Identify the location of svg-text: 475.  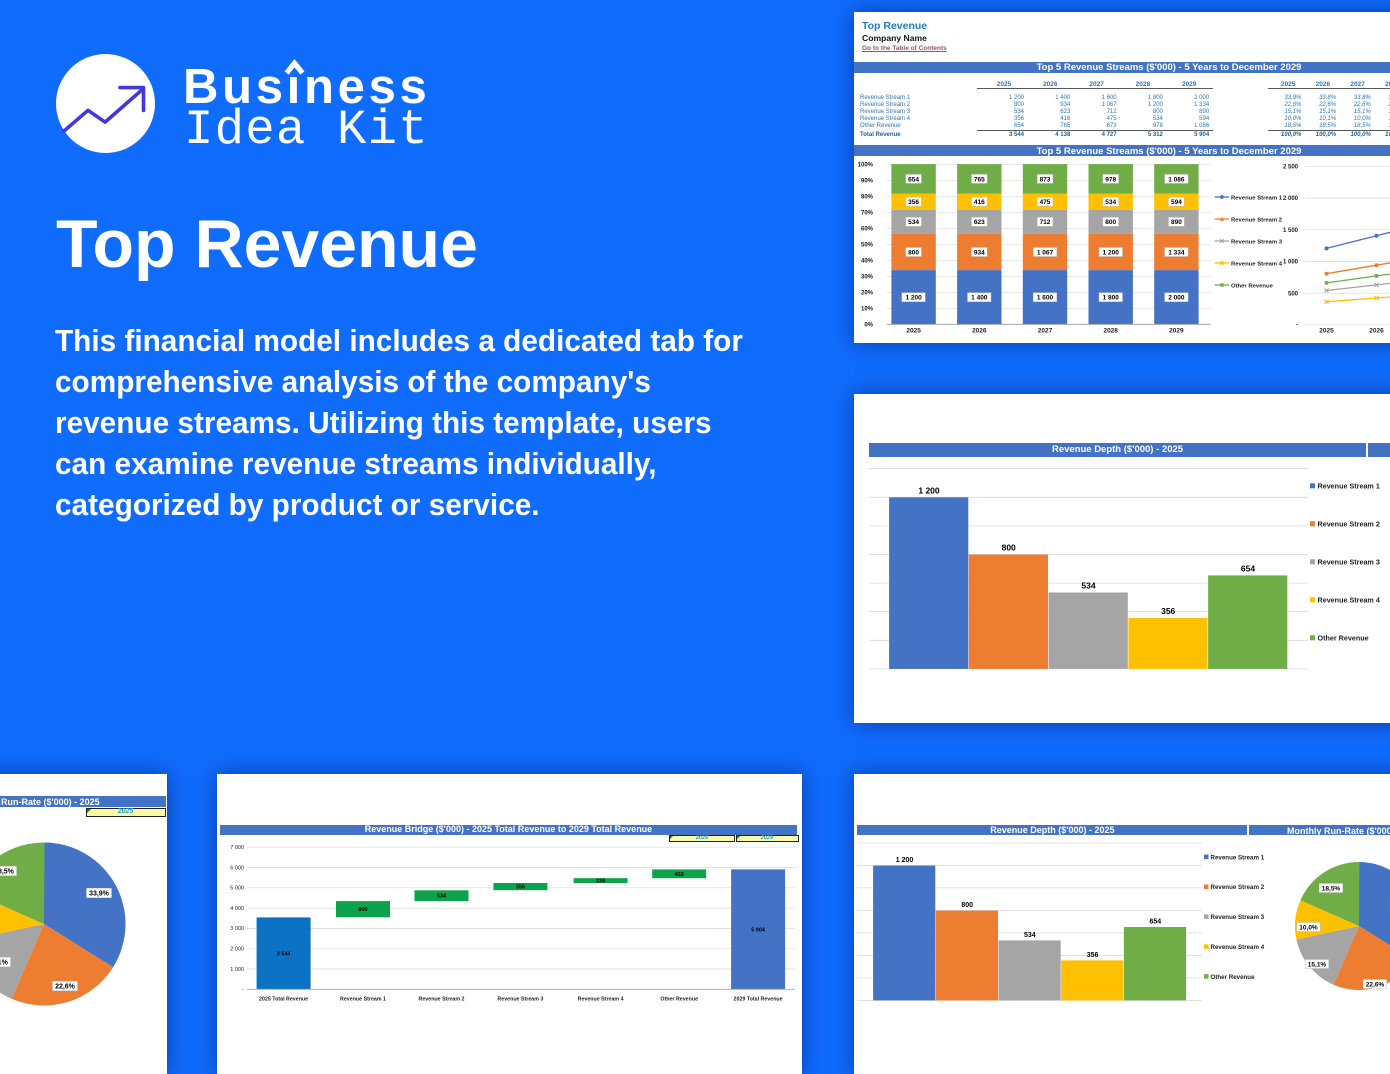
(1045, 202).